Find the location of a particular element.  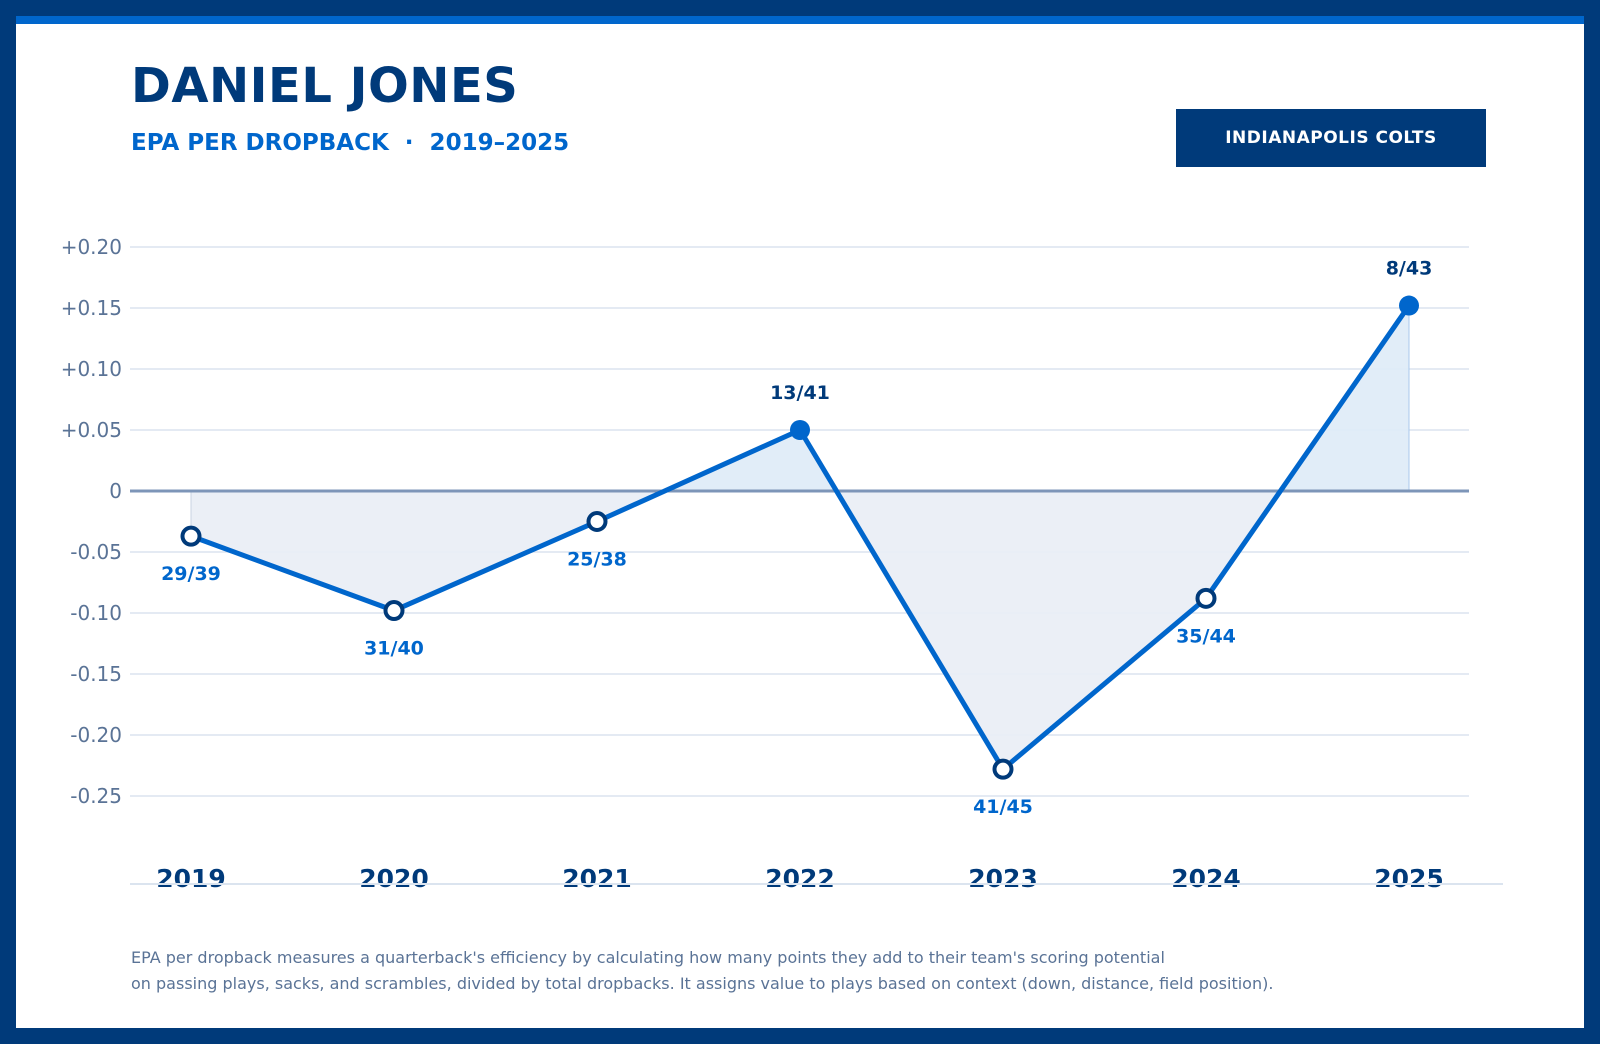

data-label: 13/41 is located at coordinates (800, 393).